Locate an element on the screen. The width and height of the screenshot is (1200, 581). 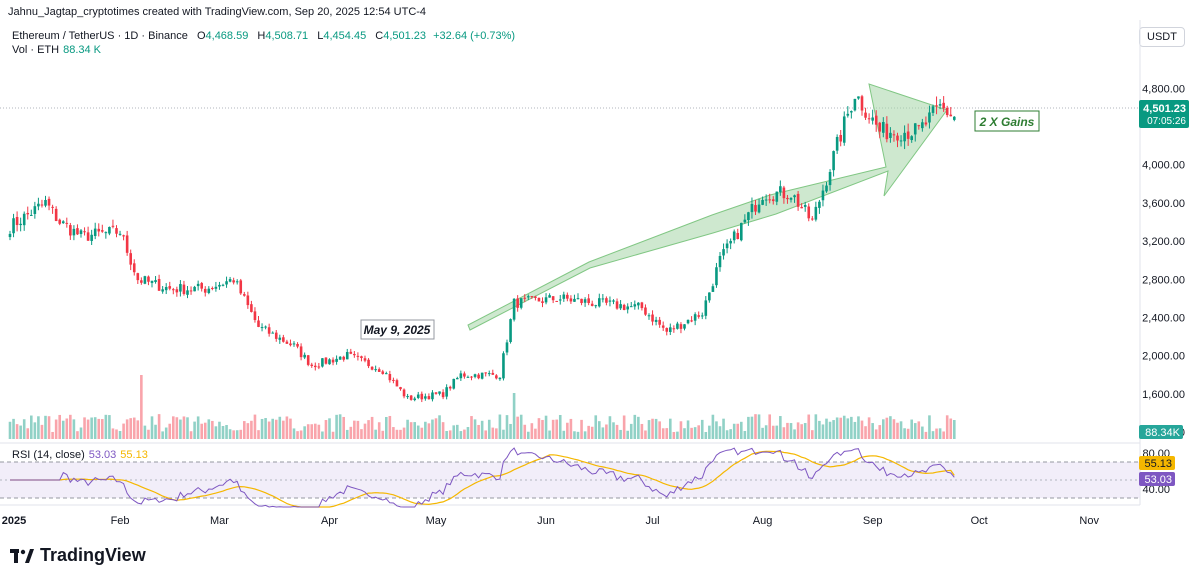
low-value: 4,454.45 is located at coordinates (345, 36).